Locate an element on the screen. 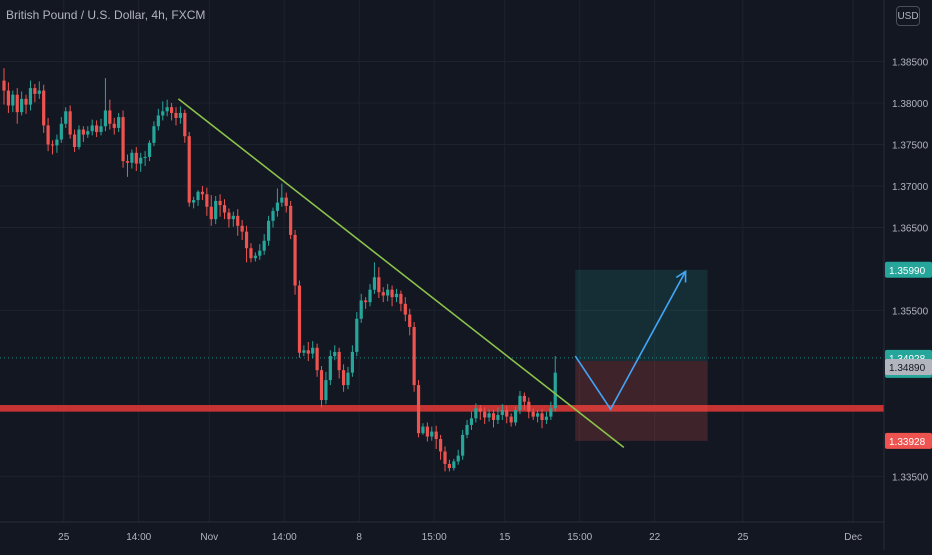  projection-path is located at coordinates (630, 341).